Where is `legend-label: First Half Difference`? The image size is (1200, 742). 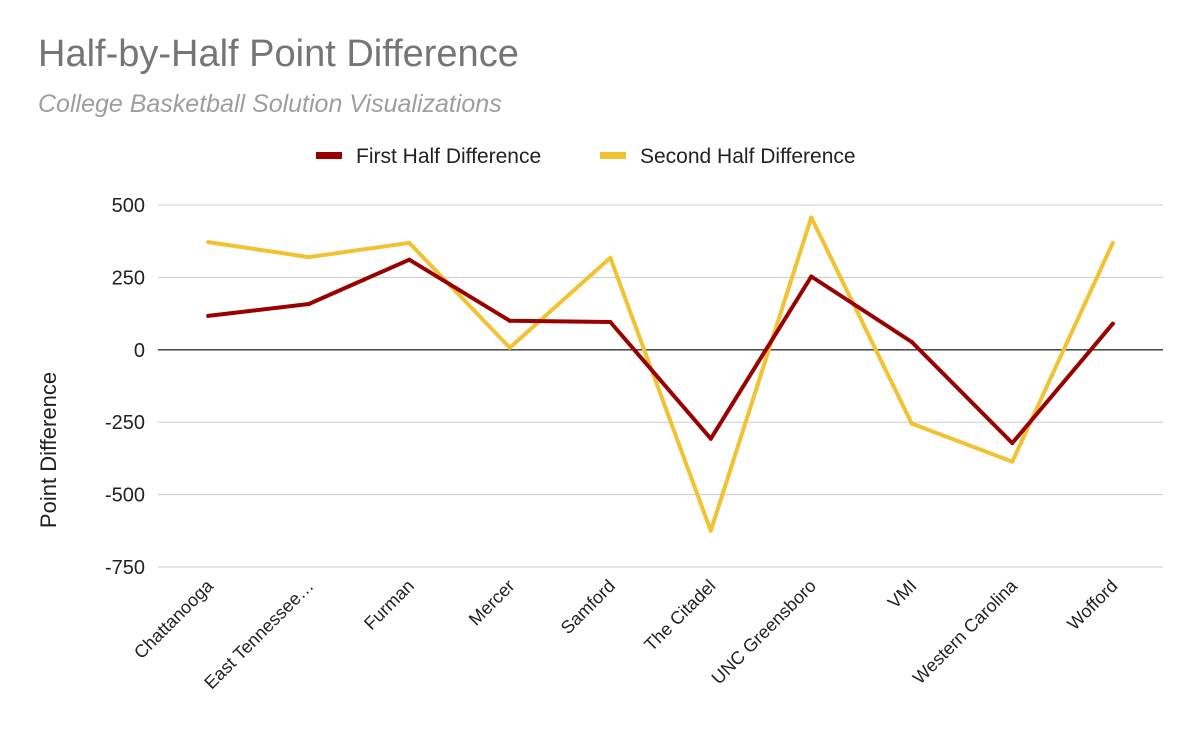 legend-label: First Half Difference is located at coordinates (448, 156).